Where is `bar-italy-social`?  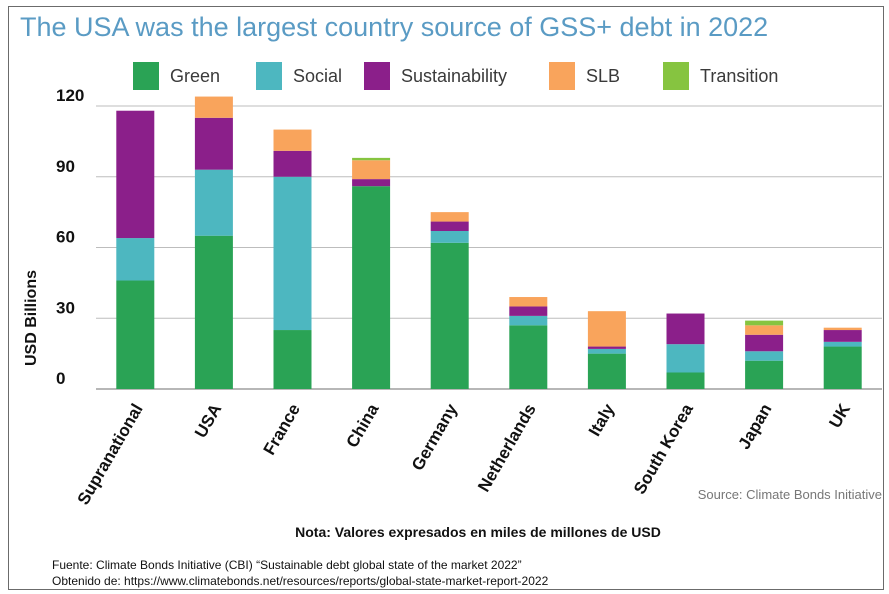
bar-italy-social is located at coordinates (606, 351).